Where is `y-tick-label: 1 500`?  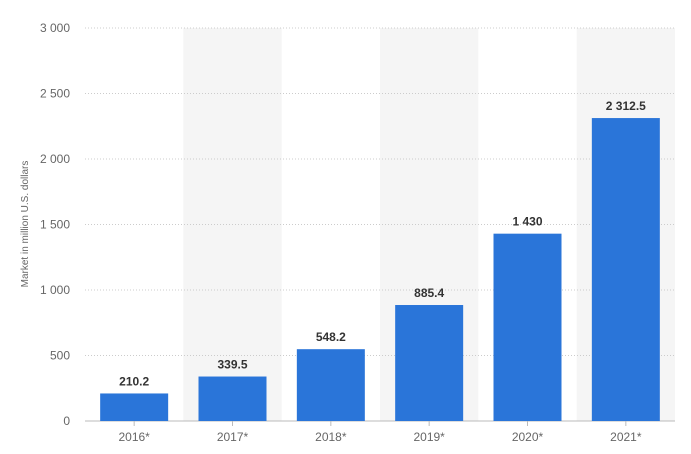
y-tick-label: 1 500 is located at coordinates (55, 225).